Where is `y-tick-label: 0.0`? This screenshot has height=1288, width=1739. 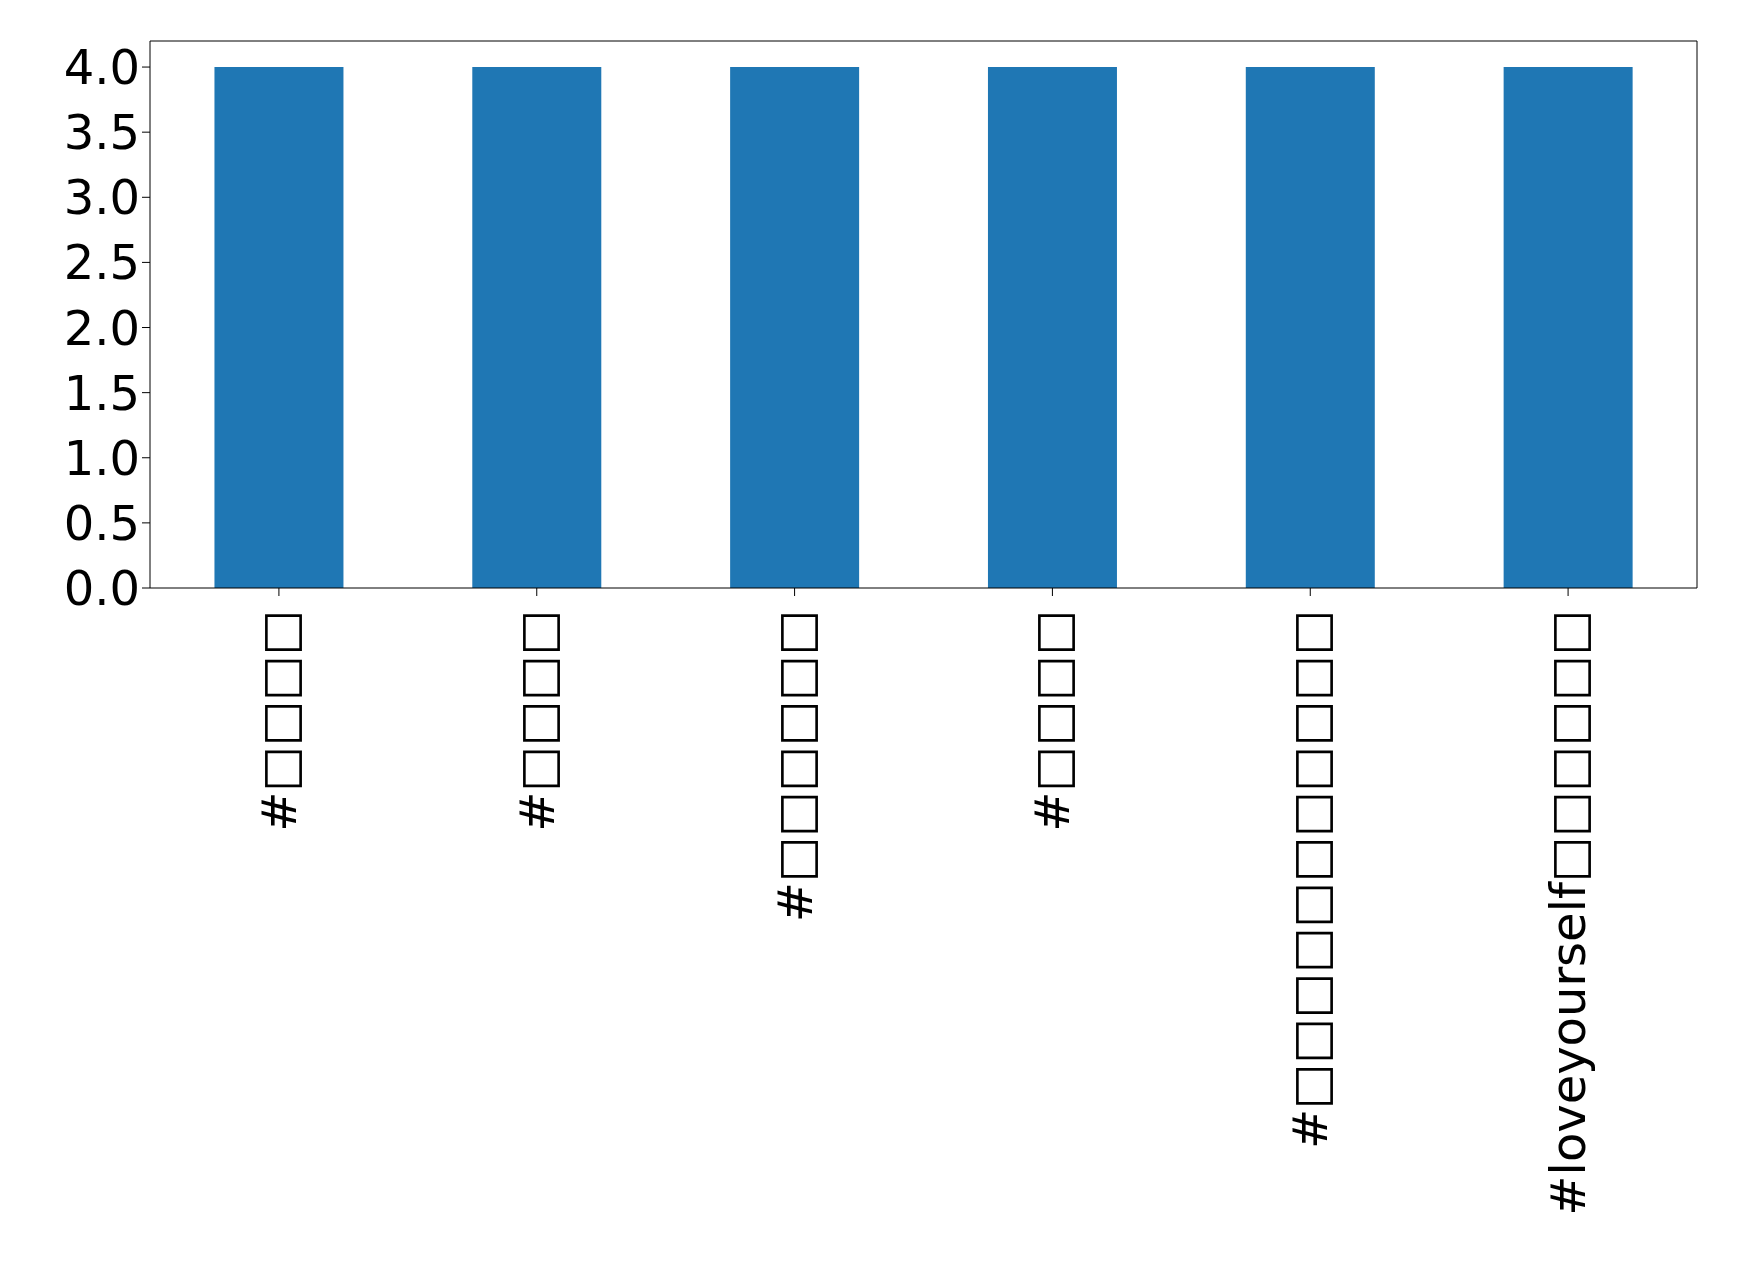
y-tick-label: 0.0 is located at coordinates (101, 588).